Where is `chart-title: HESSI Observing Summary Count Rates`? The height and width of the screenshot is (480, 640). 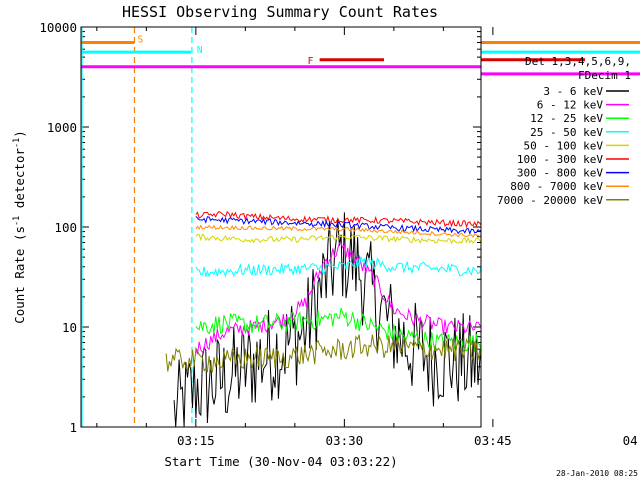 chart-title: HESSI Observing Summary Count Rates is located at coordinates (280, 12).